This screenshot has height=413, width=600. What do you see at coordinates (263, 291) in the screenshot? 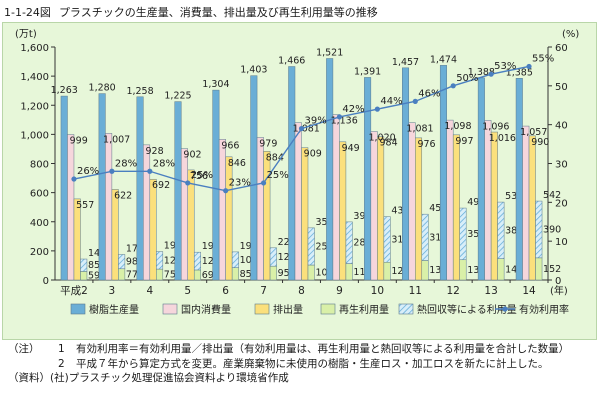
I see `x-tick-label: 7` at bounding box center [263, 291].